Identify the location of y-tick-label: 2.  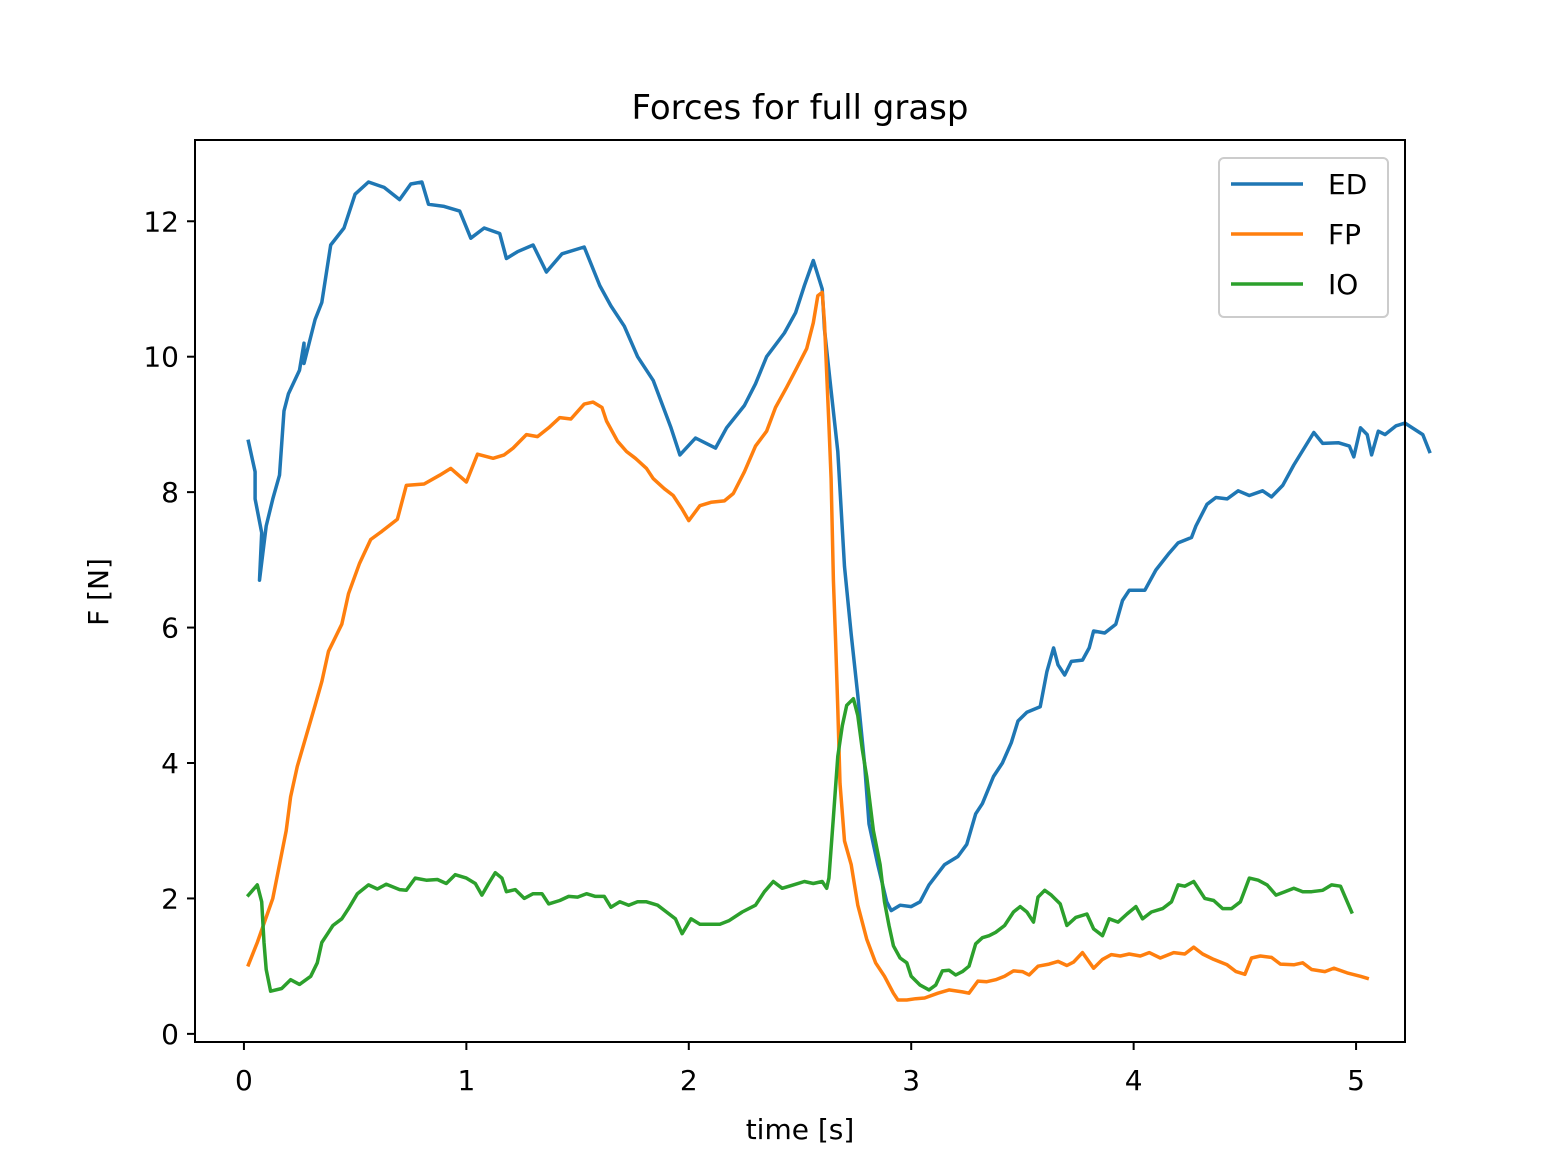
(170, 898).